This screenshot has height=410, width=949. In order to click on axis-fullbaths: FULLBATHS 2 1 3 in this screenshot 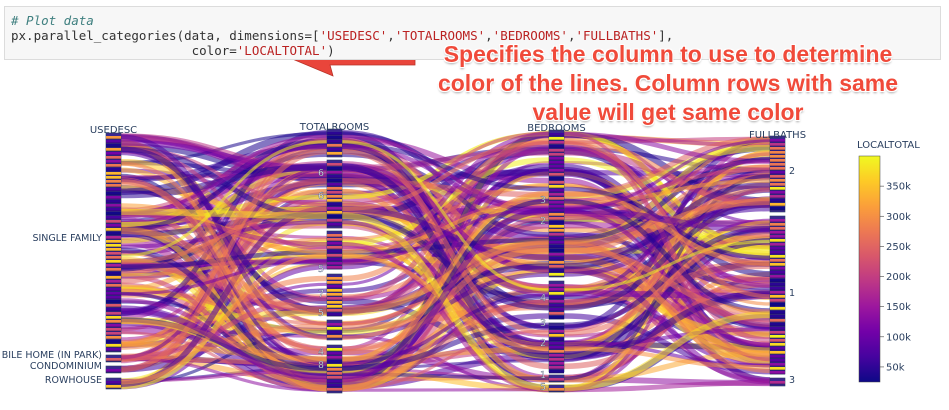, I will do `click(777, 258)`.